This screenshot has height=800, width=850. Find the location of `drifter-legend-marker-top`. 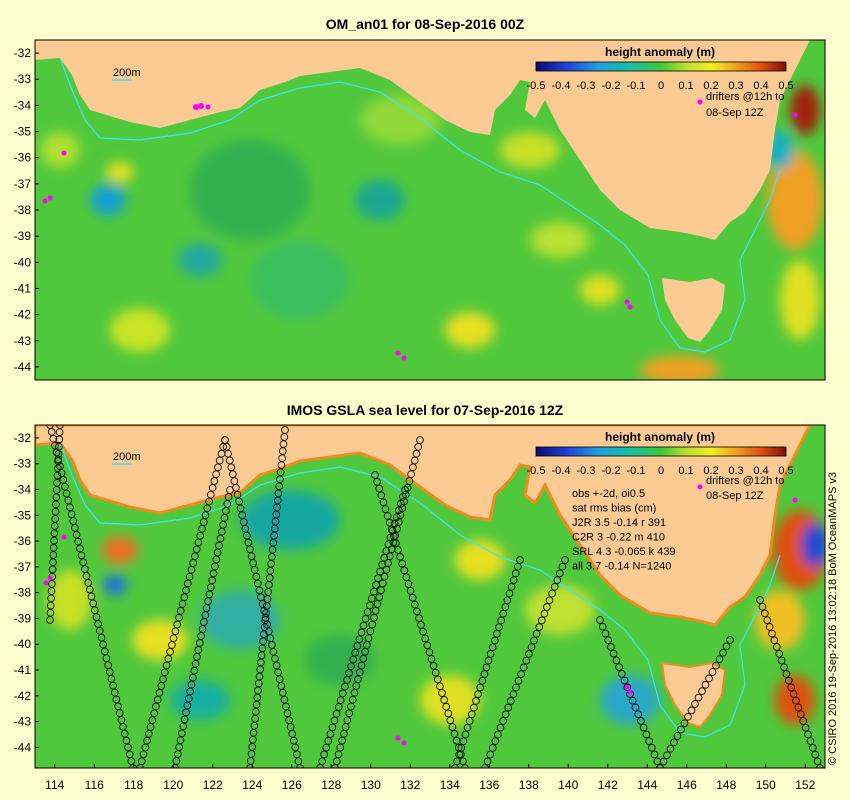

drifter-legend-marker-top is located at coordinates (700, 102).